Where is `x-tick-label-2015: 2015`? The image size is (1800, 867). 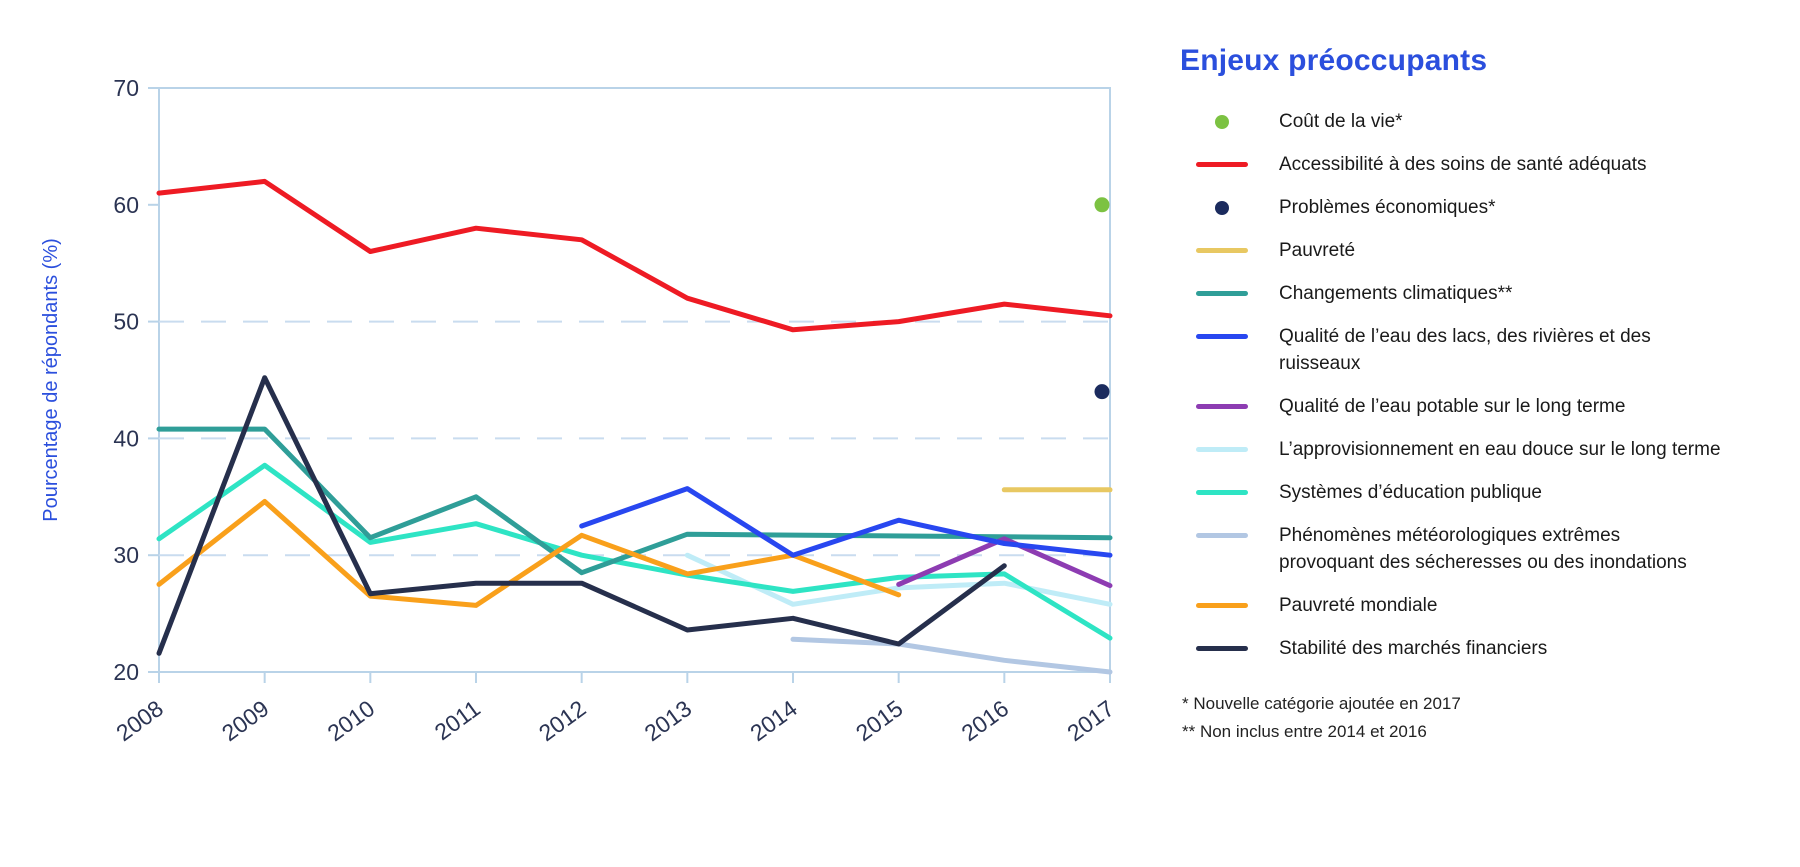 x-tick-label-2015: 2015 is located at coordinates (879, 720).